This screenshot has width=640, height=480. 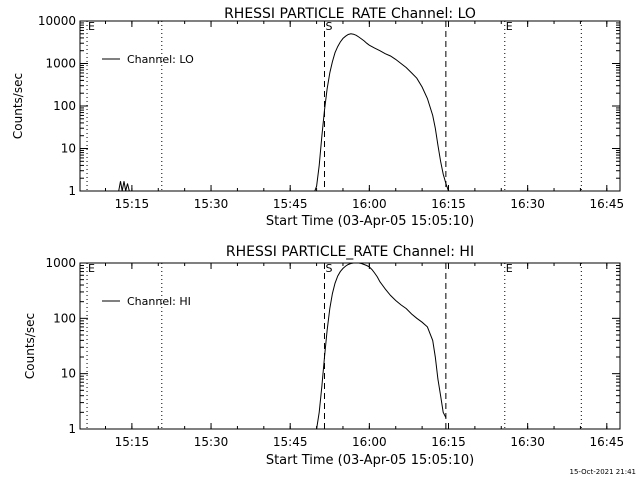 I want to click on chart-title: RHESSI PARTICLE_RATE Channel: LO, so click(x=350, y=14).